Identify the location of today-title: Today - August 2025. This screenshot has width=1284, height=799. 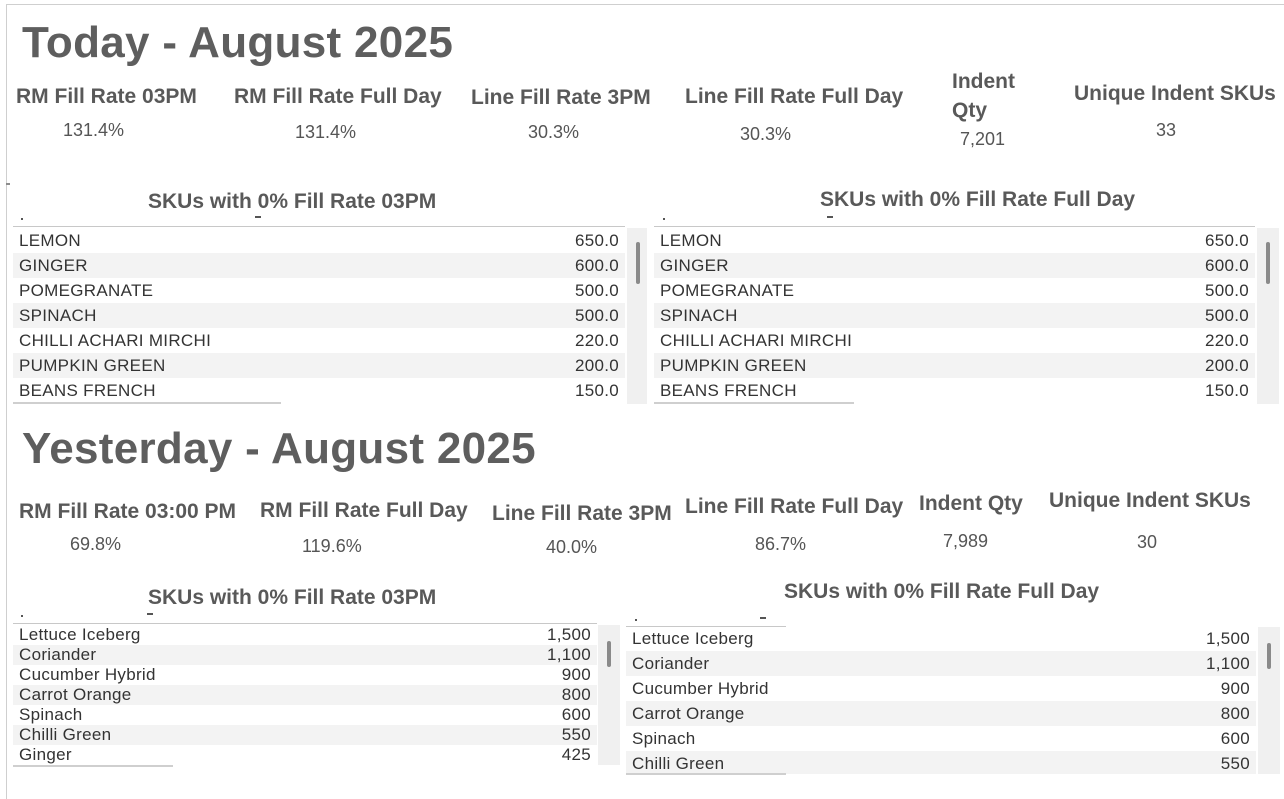
(238, 42).